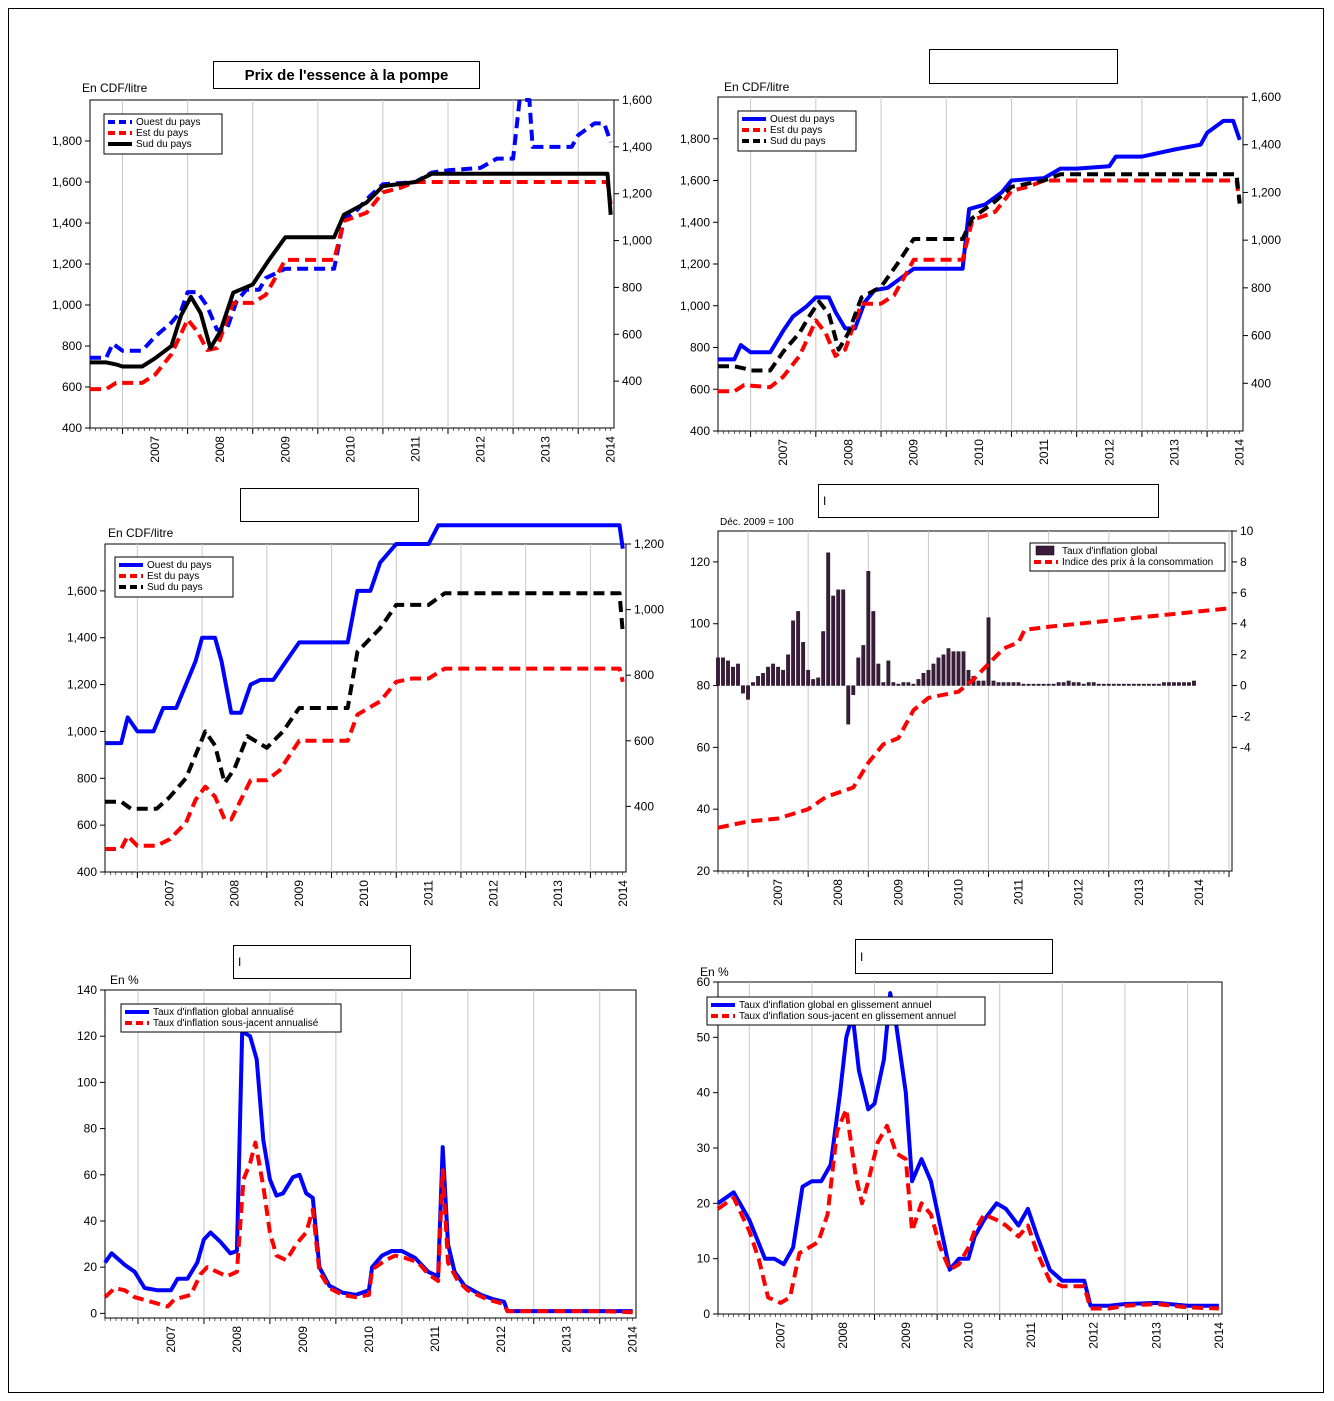  Describe the element at coordinates (72, 428) in the screenshot. I see `y-tick-label: 400` at that location.